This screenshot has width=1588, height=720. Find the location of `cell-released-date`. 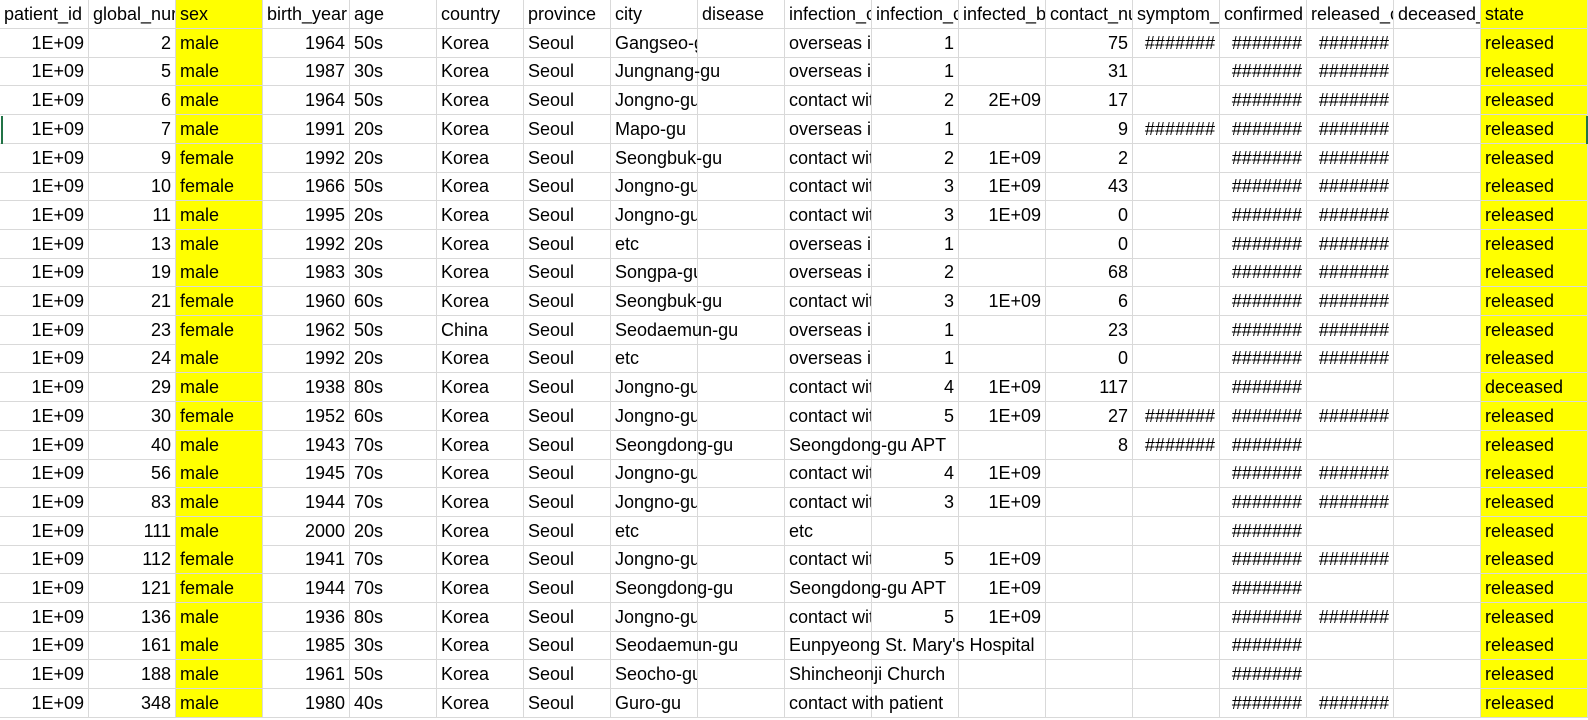

cell-released-date is located at coordinates (1350, 531).